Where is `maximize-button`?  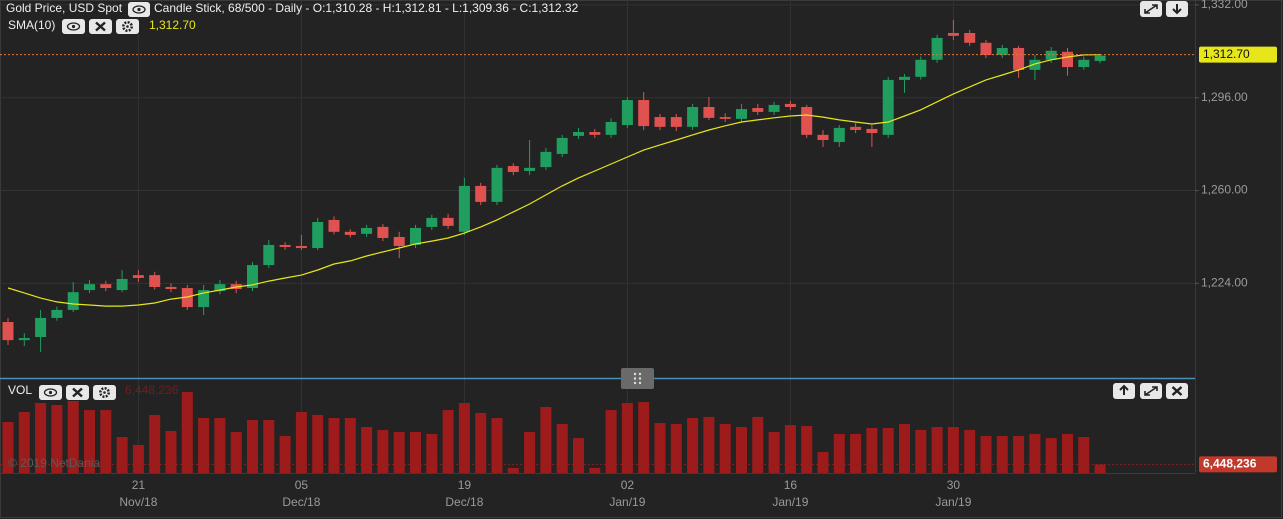
maximize-button is located at coordinates (1151, 9).